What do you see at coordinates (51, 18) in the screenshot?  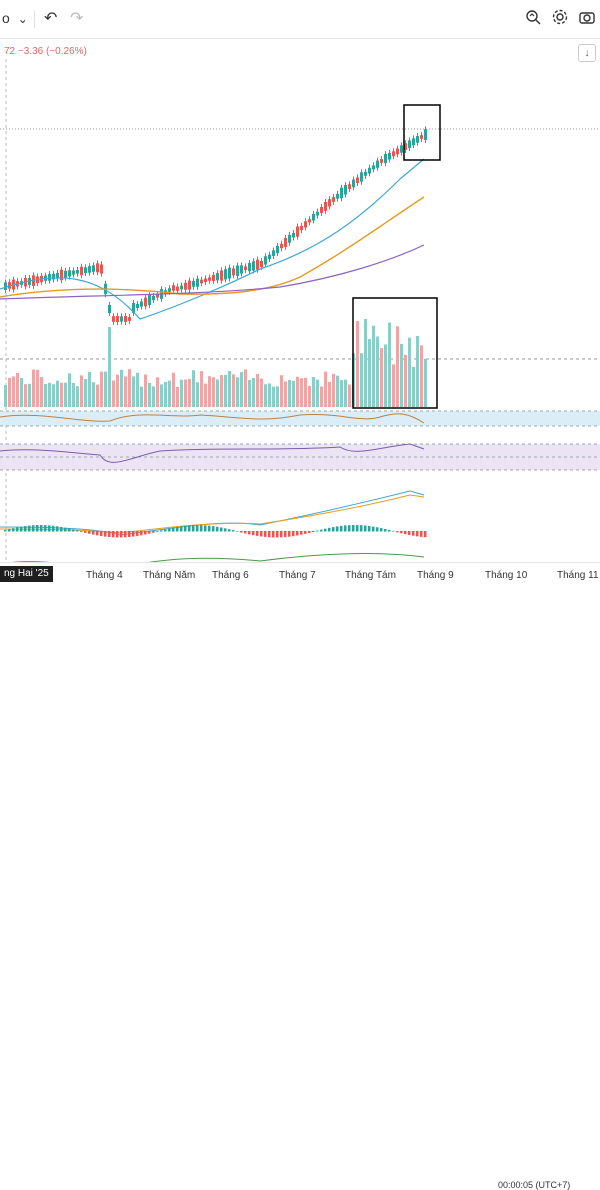 I see `undo-icon: ↶` at bounding box center [51, 18].